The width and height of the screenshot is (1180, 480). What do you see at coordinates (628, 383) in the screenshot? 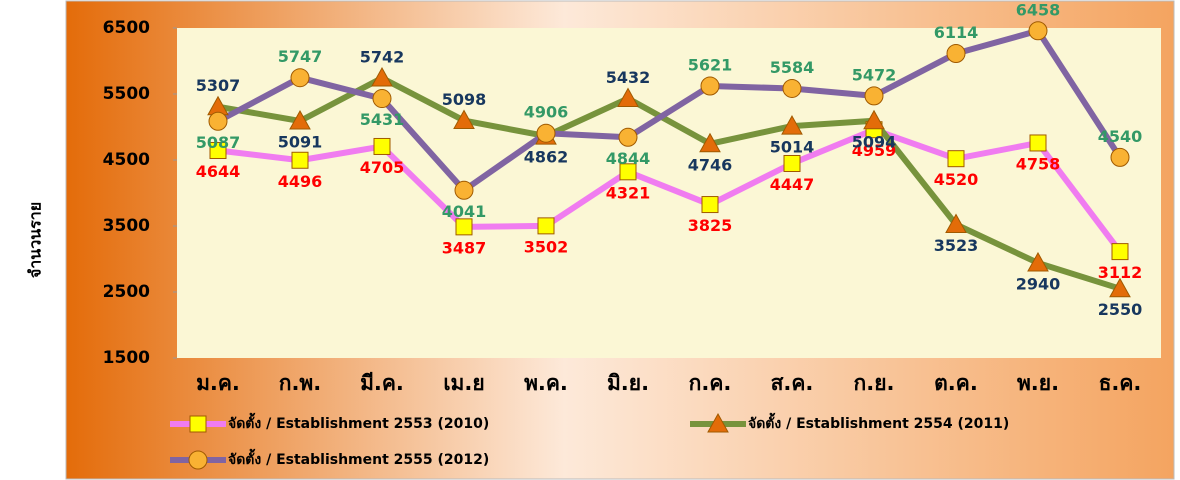
I see `x-tick-label: มิ.ย.` at bounding box center [628, 383].